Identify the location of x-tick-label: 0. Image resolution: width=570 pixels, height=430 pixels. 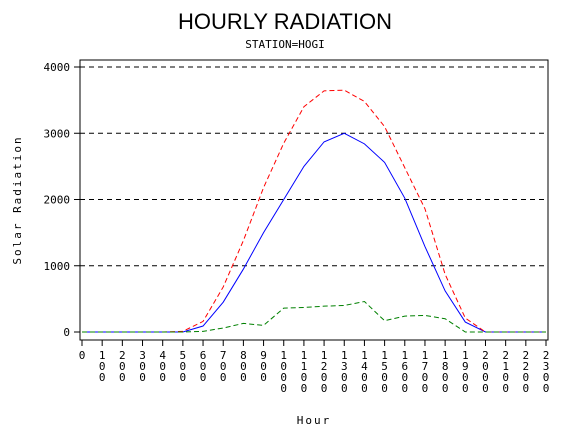
(82, 355).